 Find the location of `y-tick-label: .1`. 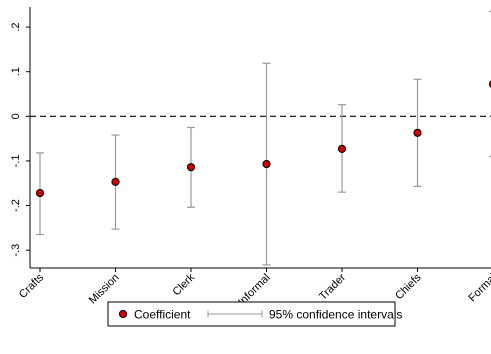

y-tick-label: .1 is located at coordinates (16, 71).